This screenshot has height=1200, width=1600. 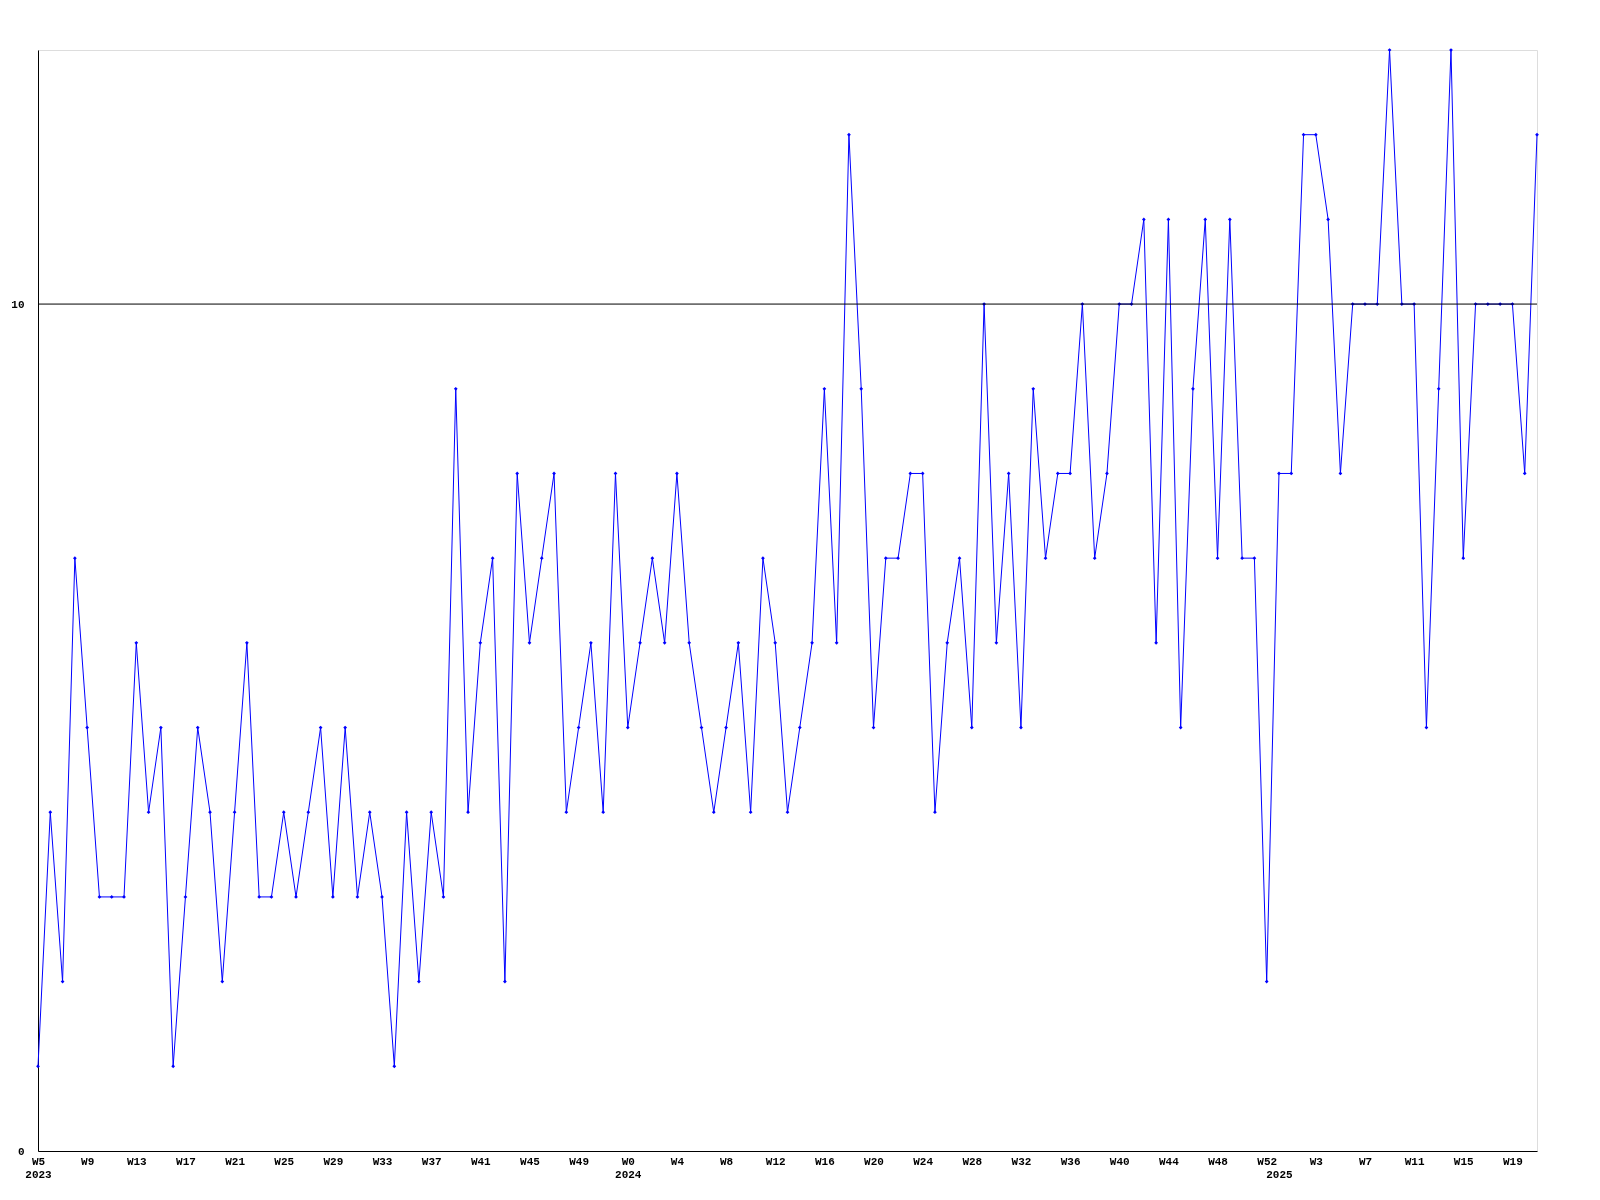 What do you see at coordinates (874, 1161) in the screenshot?
I see `x-tick-label: W20` at bounding box center [874, 1161].